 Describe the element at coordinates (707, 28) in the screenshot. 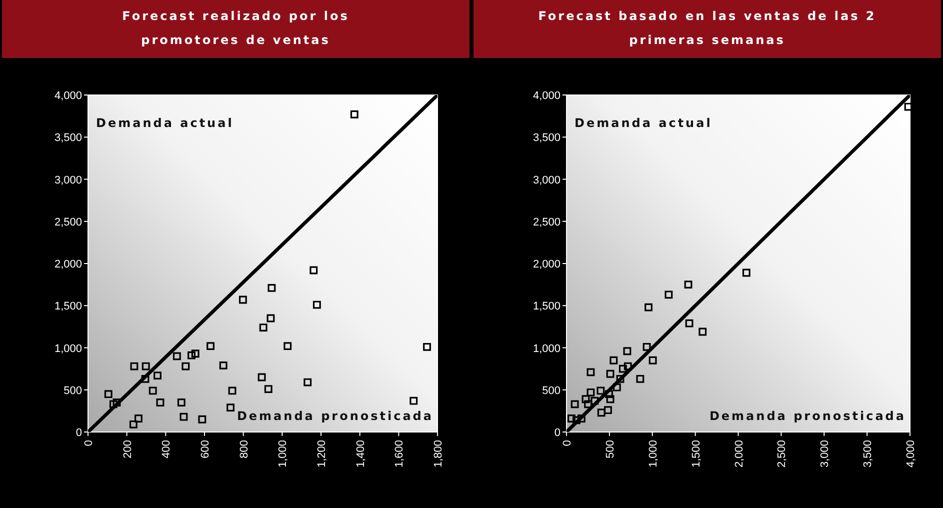

I see `chart-title: Forecast basado en las ventas de las 2 primeras semanas` at that location.